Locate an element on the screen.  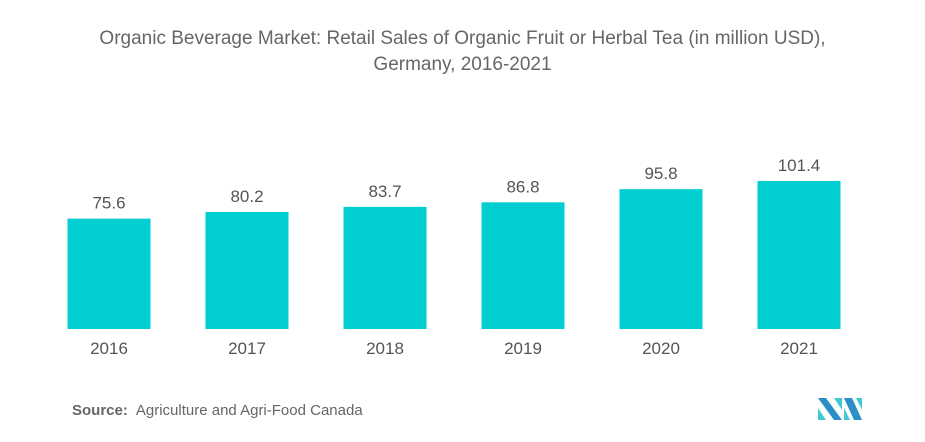
source-note: Source: Agriculture and Agri-Food Canada is located at coordinates (217, 410).